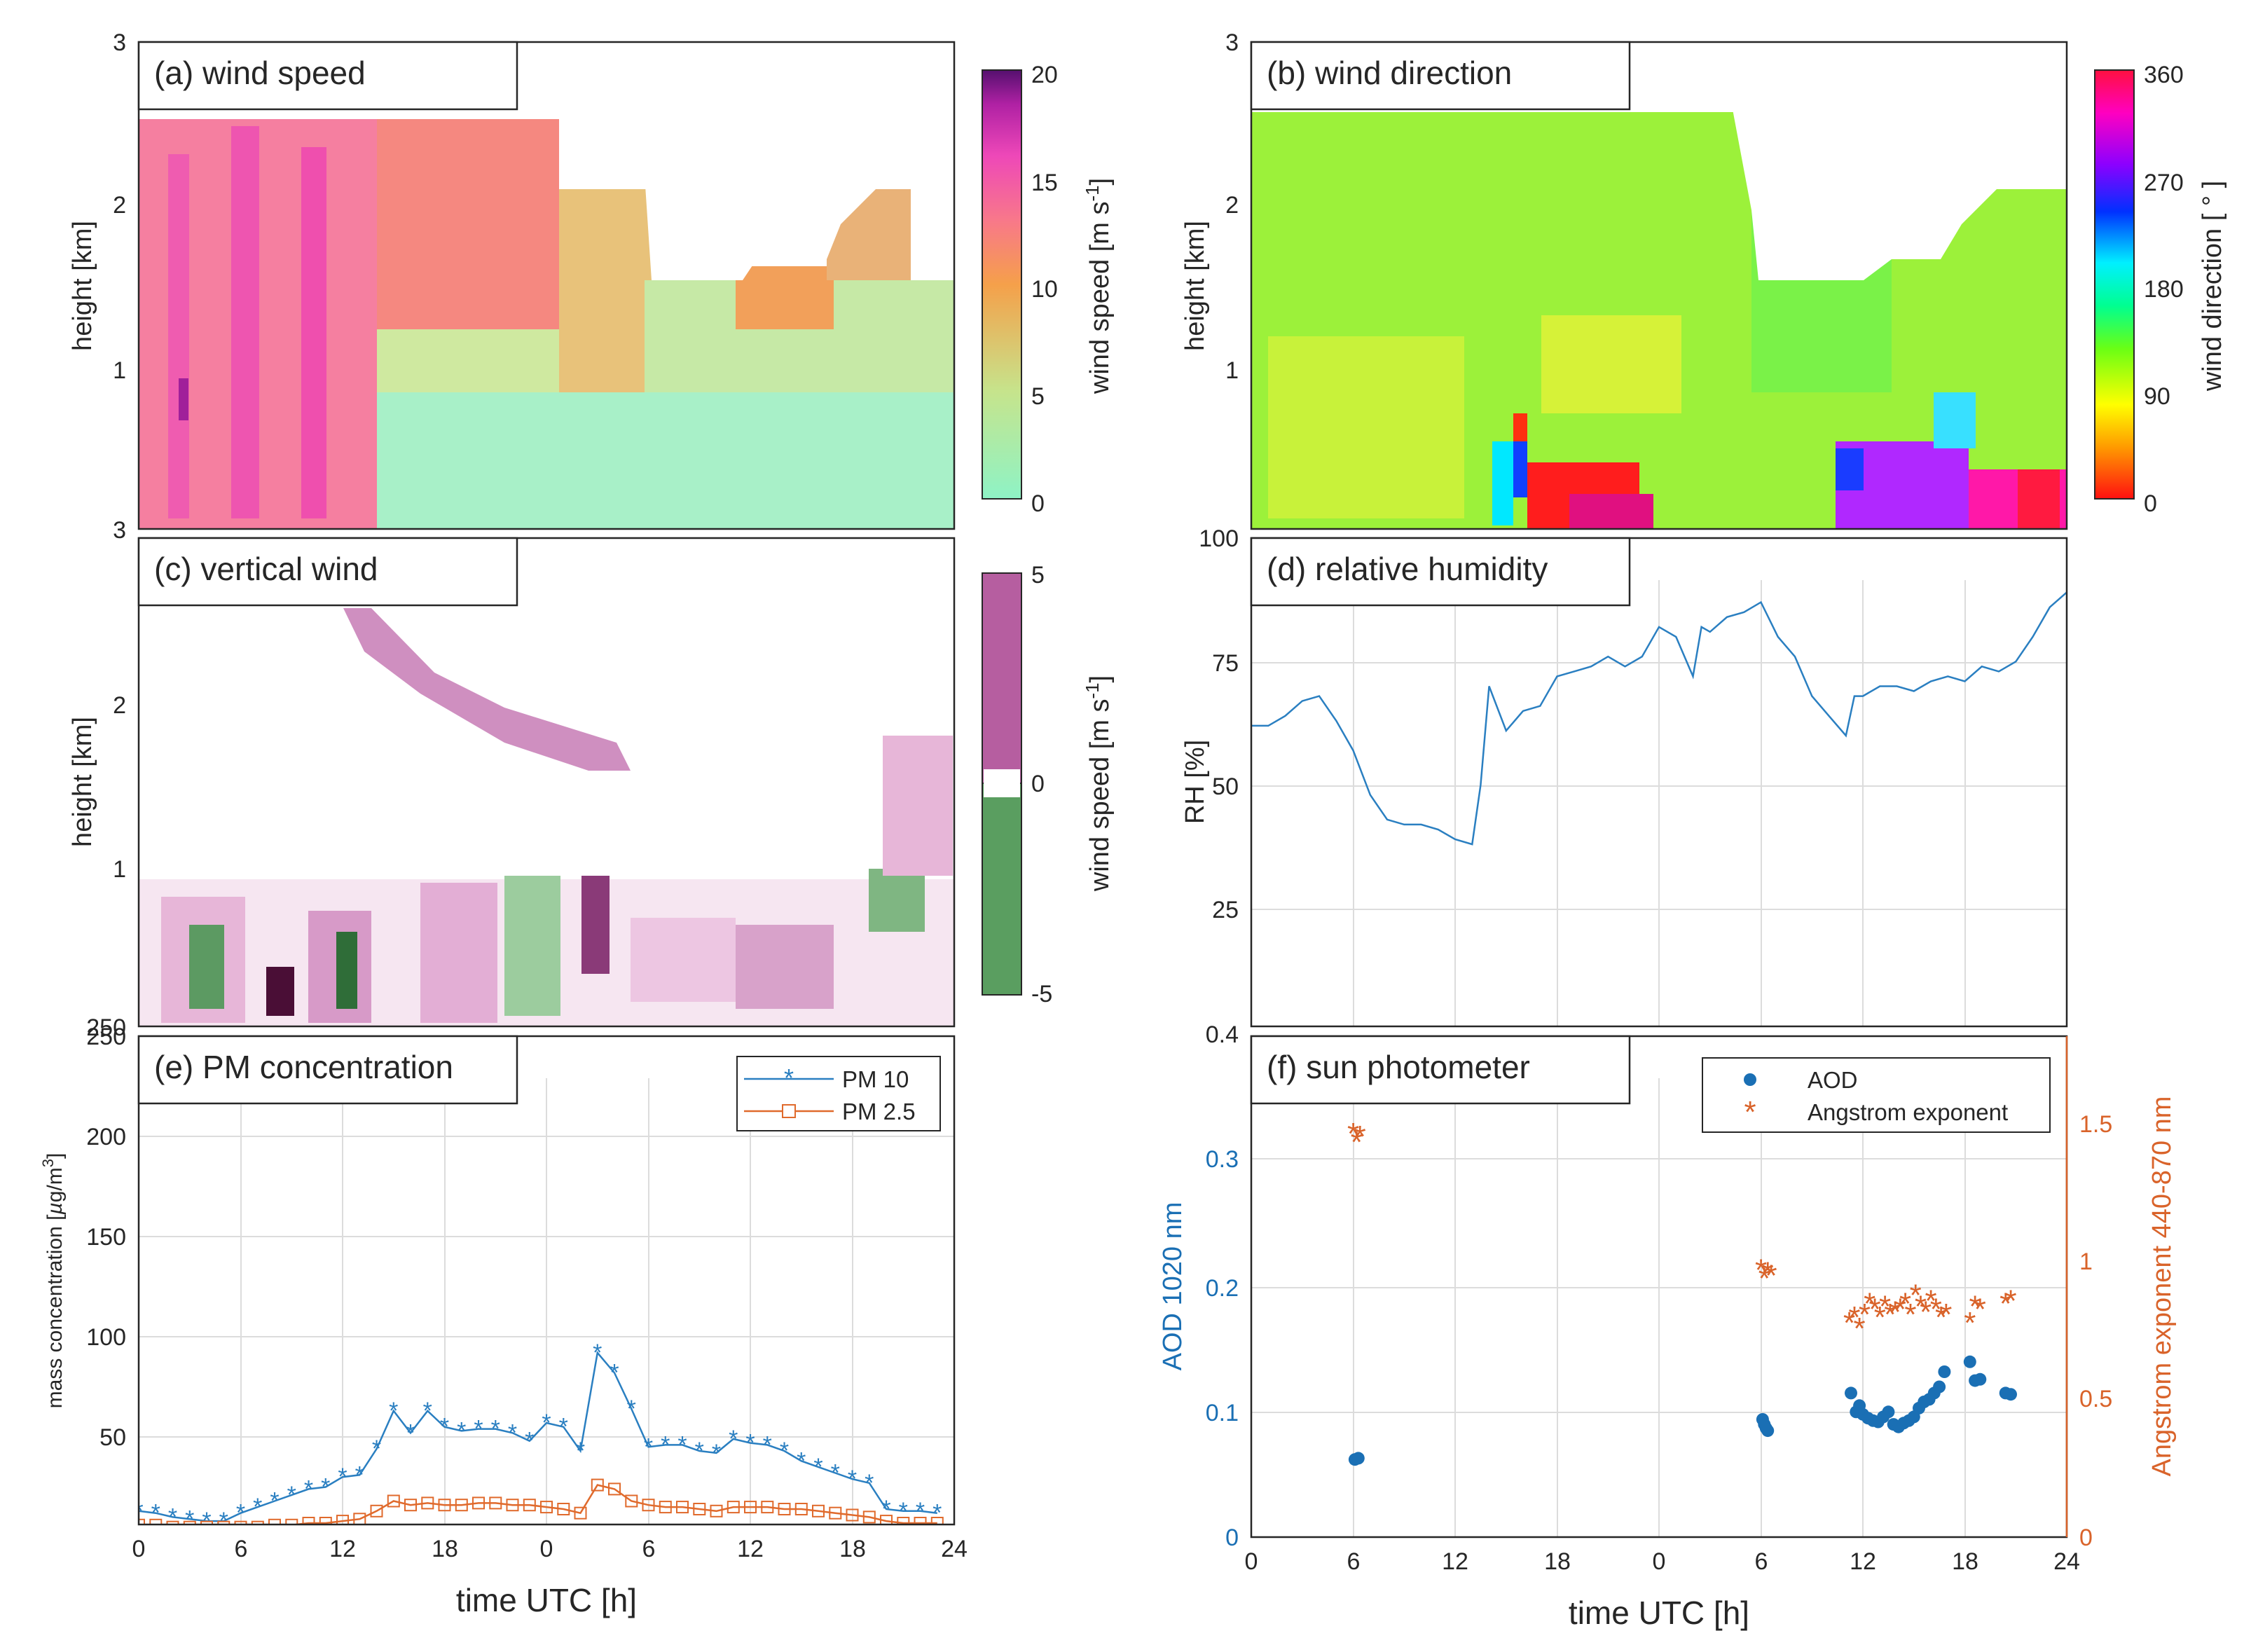  Describe the element at coordinates (1354, 1562) in the screenshot. I see `x-tick-f-6: 6` at that location.